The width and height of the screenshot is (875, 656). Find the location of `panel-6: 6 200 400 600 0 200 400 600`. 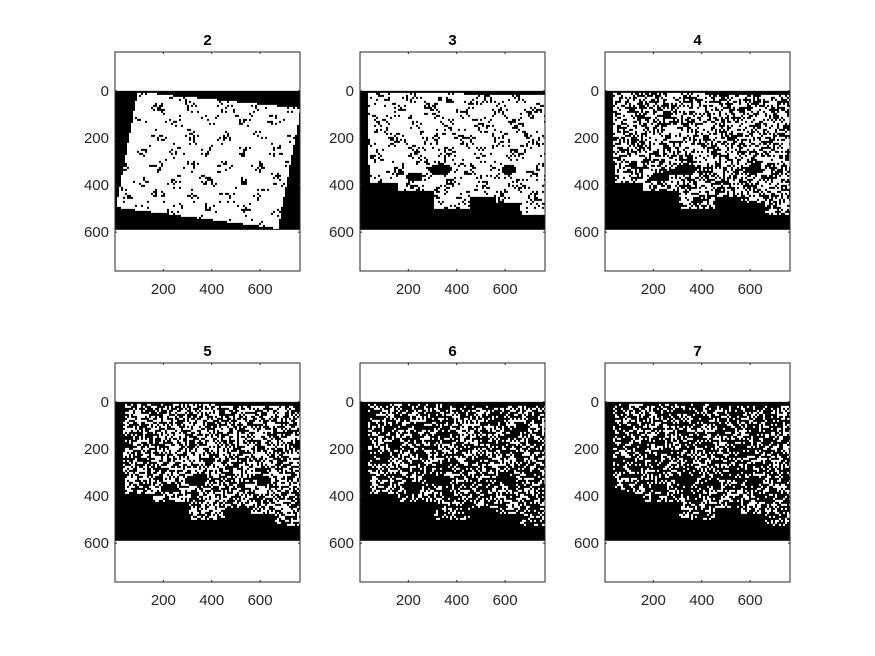

panel-6: 6 200 400 600 0 200 400 600 is located at coordinates (437, 476).